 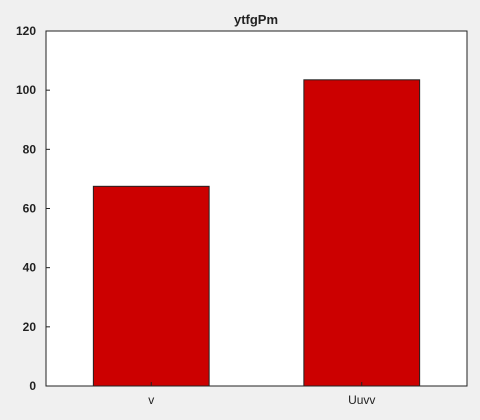 What do you see at coordinates (361, 400) in the screenshot?
I see `x-tick-label-1: Uuvv` at bounding box center [361, 400].